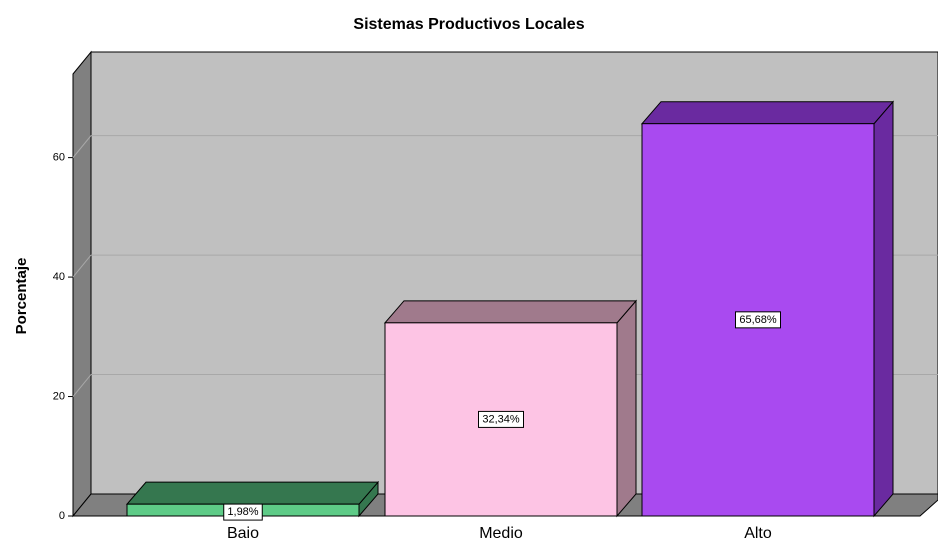 This screenshot has height=542, width=938. Describe the element at coordinates (82, 284) in the screenshot. I see `left-wall` at that location.